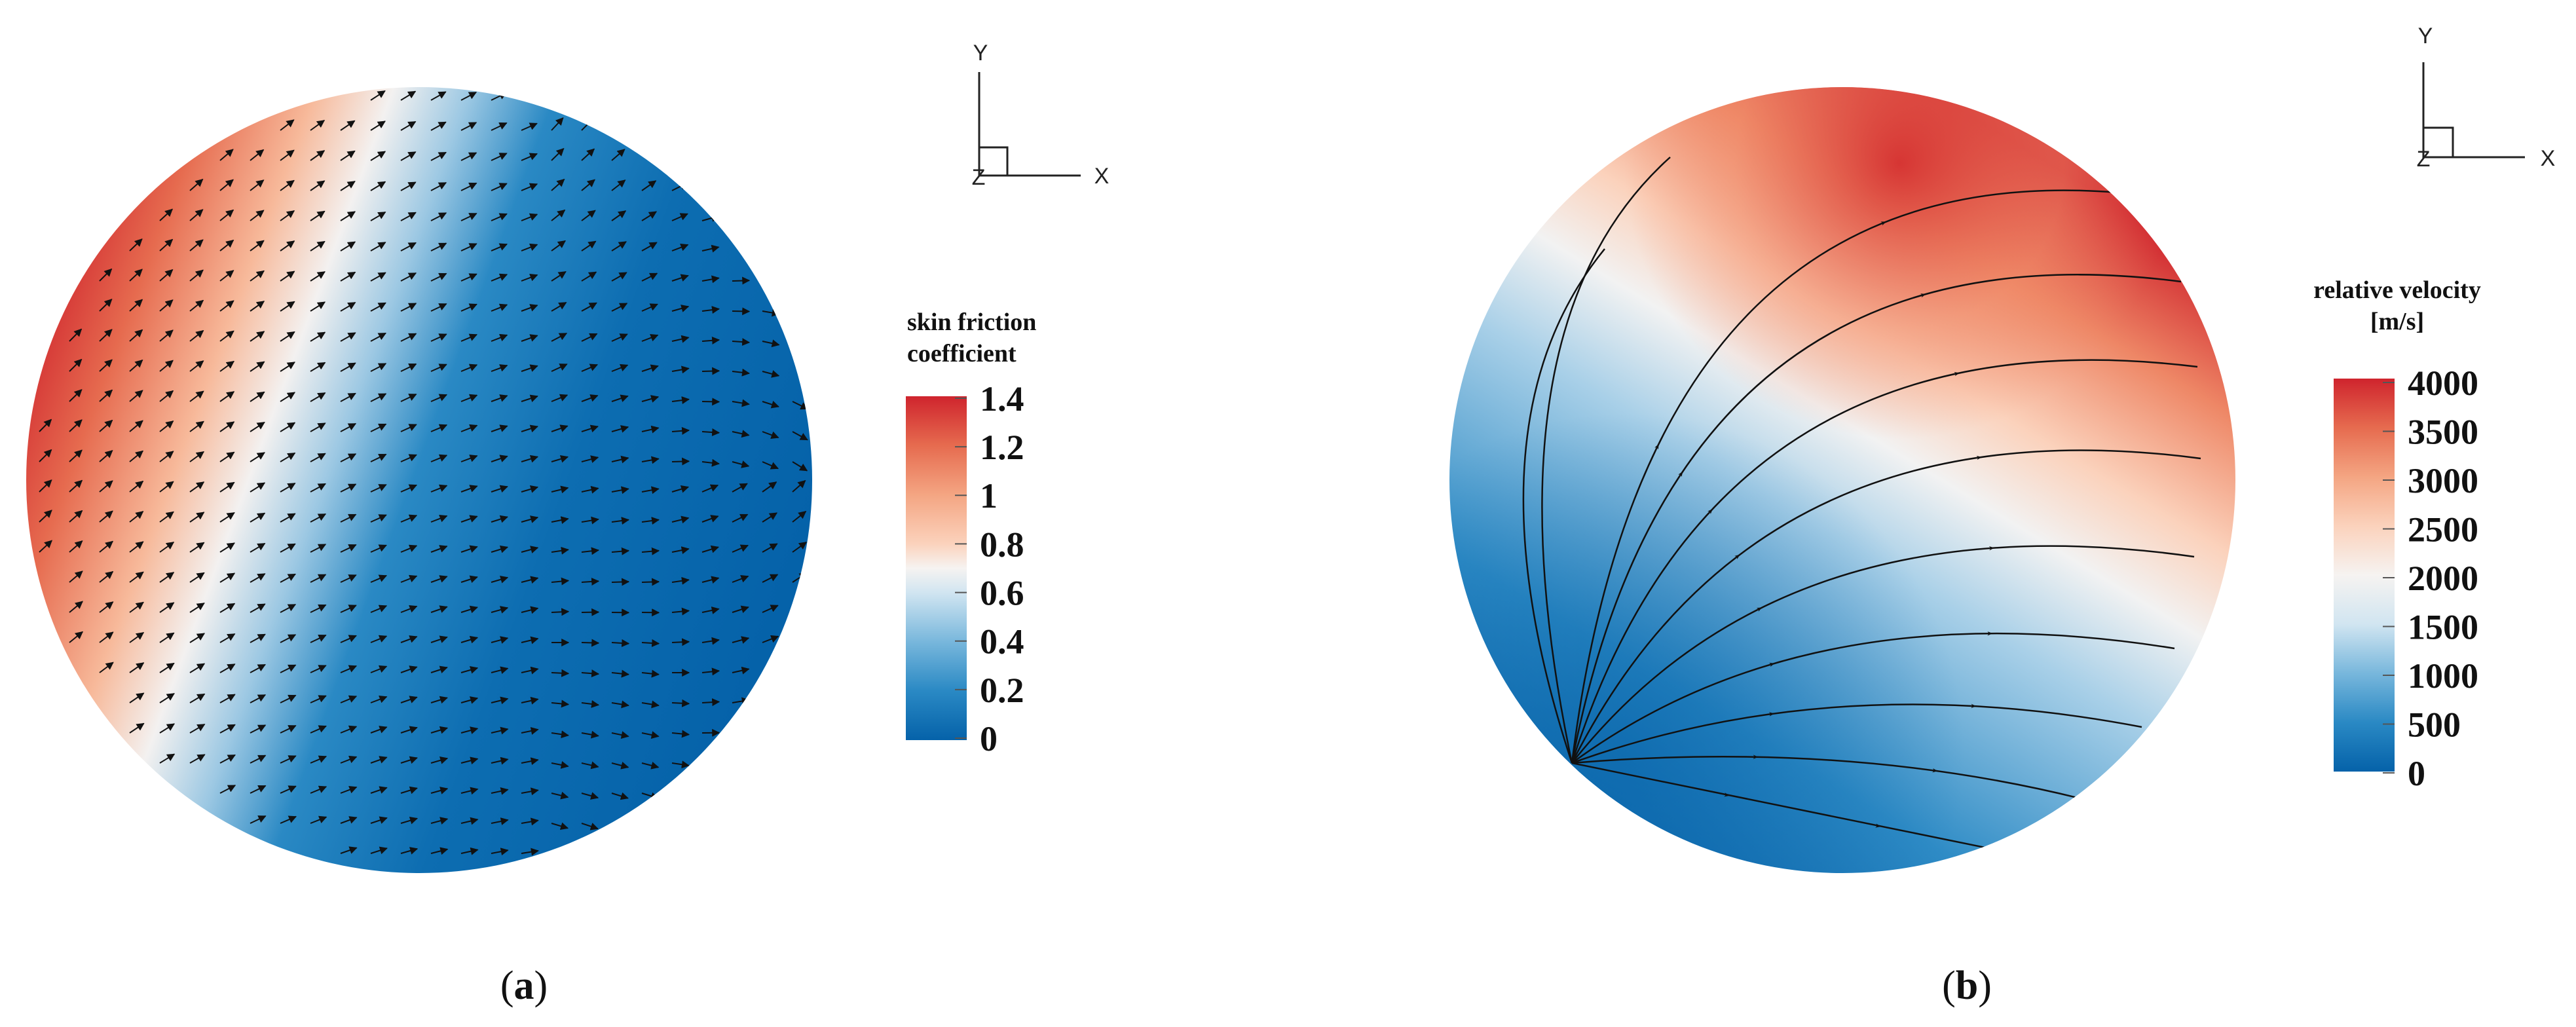  I want to click on panel-b-axis-z-label: Z, so click(2424, 159).